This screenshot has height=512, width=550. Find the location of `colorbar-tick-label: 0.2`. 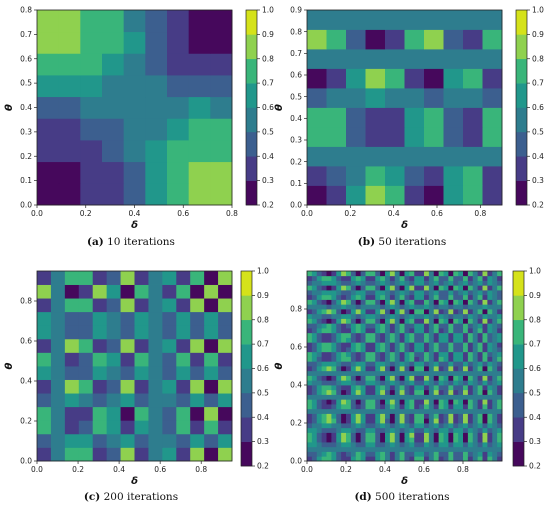

colorbar-tick-label: 0.2 is located at coordinates (538, 205).